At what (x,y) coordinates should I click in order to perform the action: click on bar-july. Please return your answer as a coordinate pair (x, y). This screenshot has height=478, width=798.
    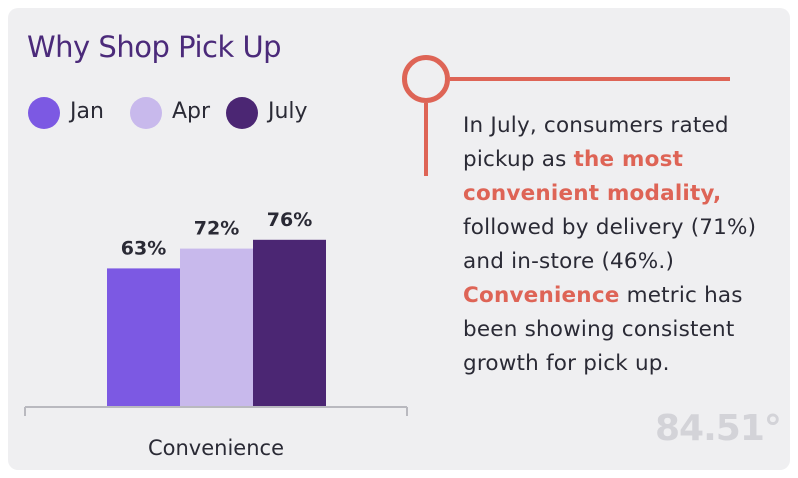
    Looking at the image, I should click on (289, 323).